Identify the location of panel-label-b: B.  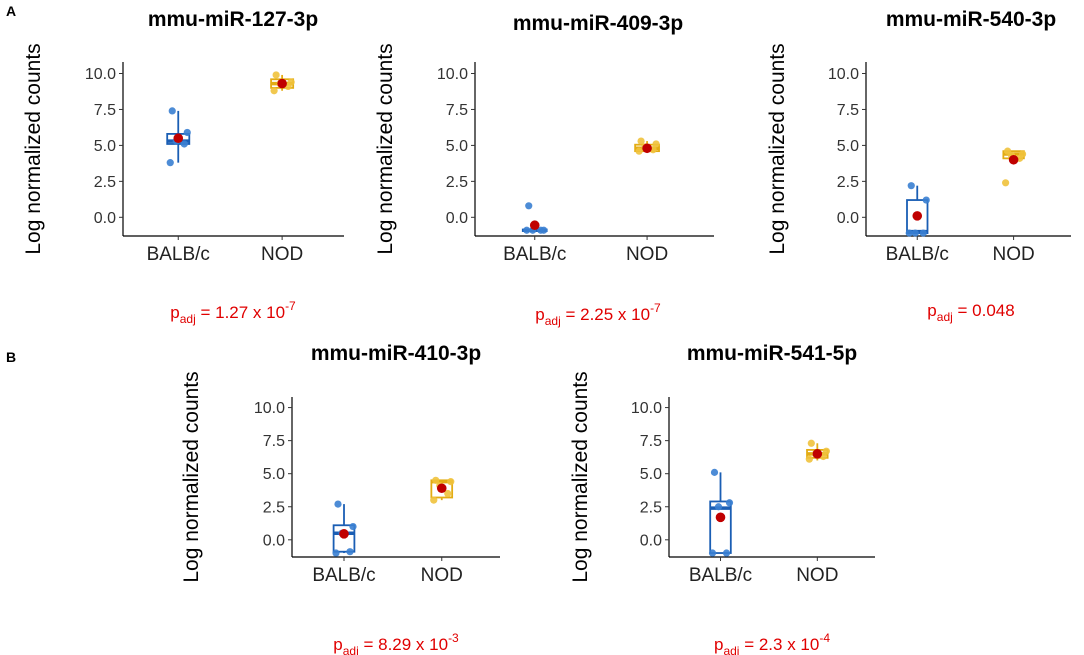
(11, 357).